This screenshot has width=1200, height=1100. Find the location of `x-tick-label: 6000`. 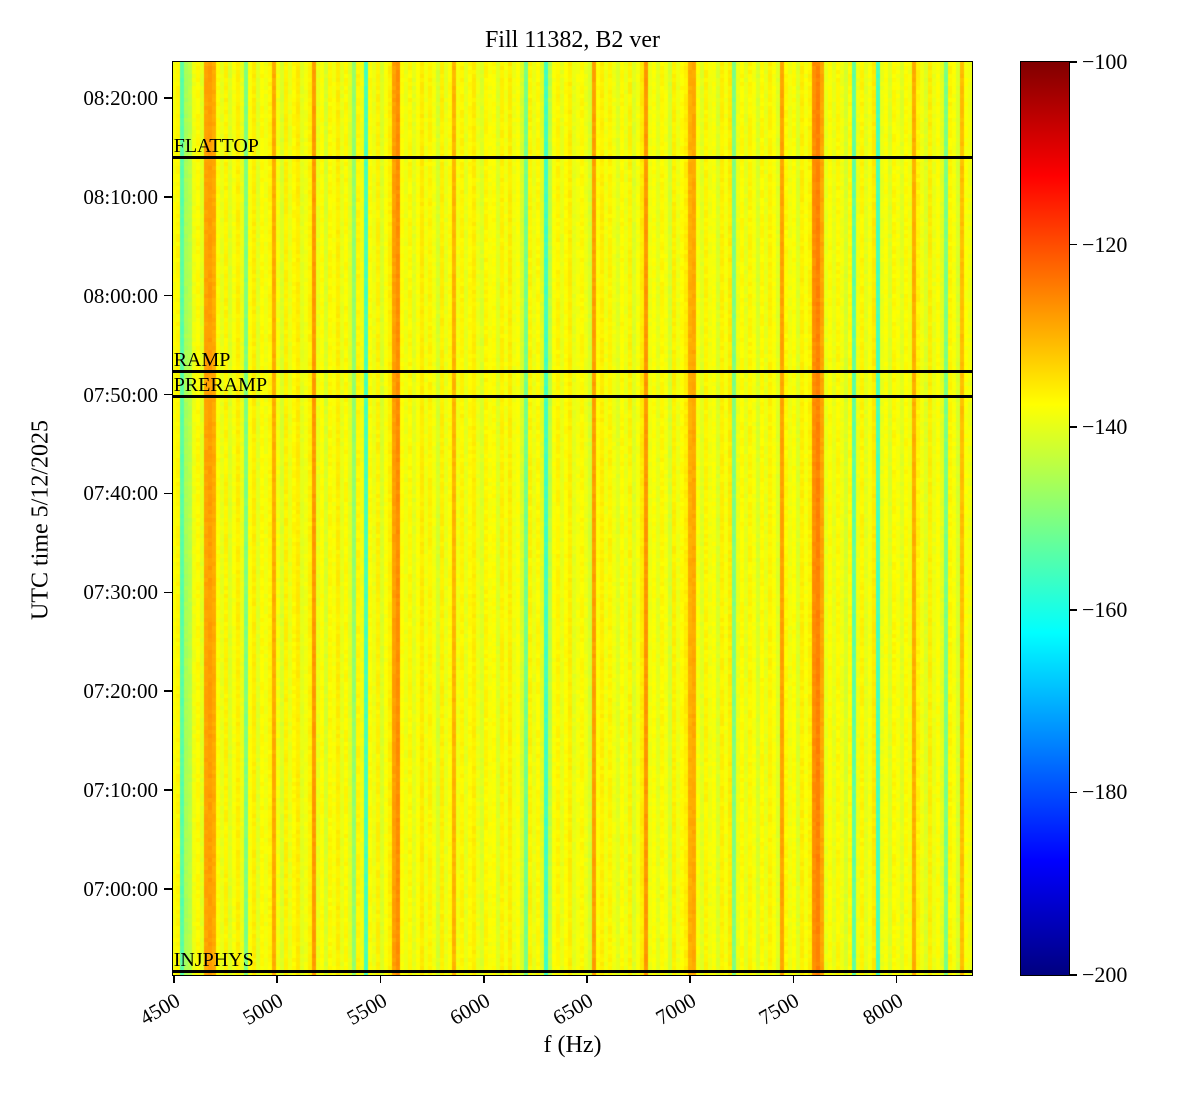

x-tick-label: 6000 is located at coordinates (469, 1009).